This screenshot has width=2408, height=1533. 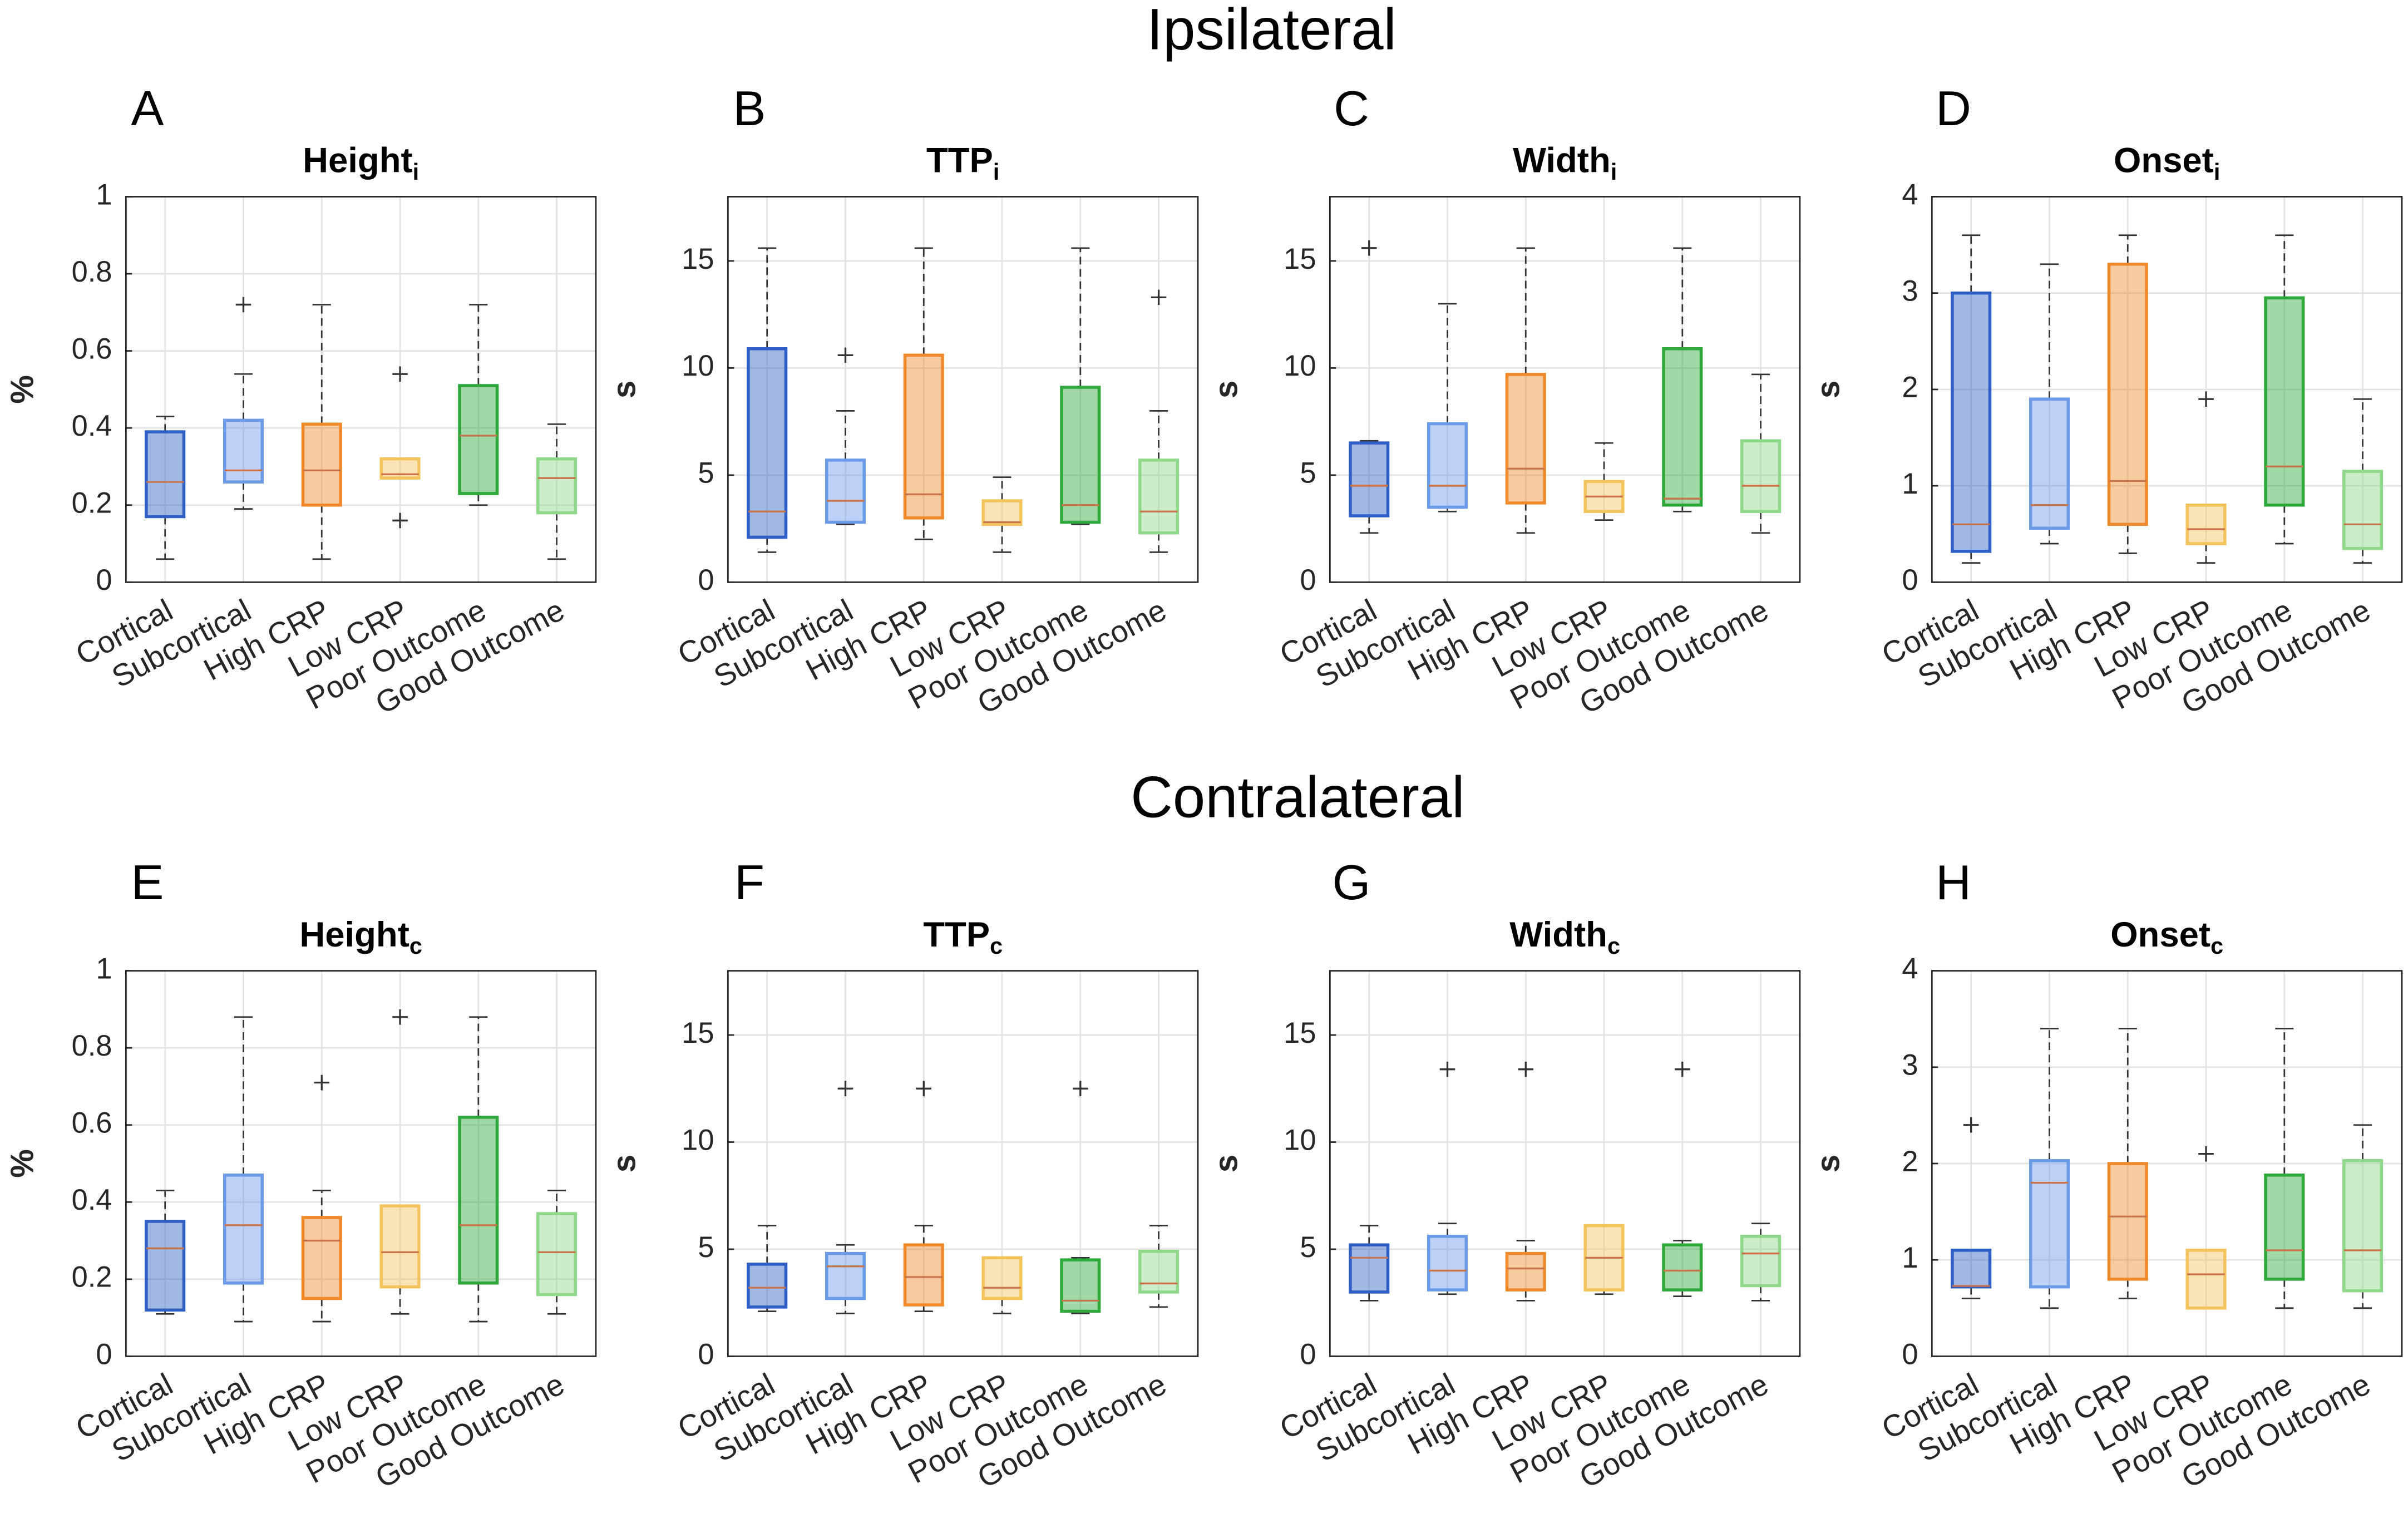 I want to click on y-axis-label: %, so click(x=22, y=389).